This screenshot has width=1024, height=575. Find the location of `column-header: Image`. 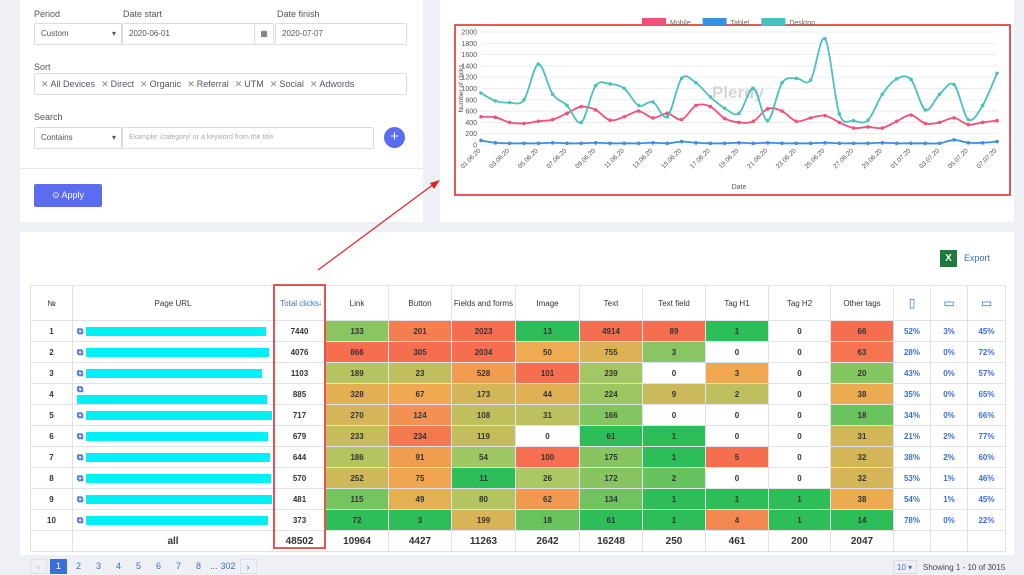

column-header: Image is located at coordinates (547, 303).